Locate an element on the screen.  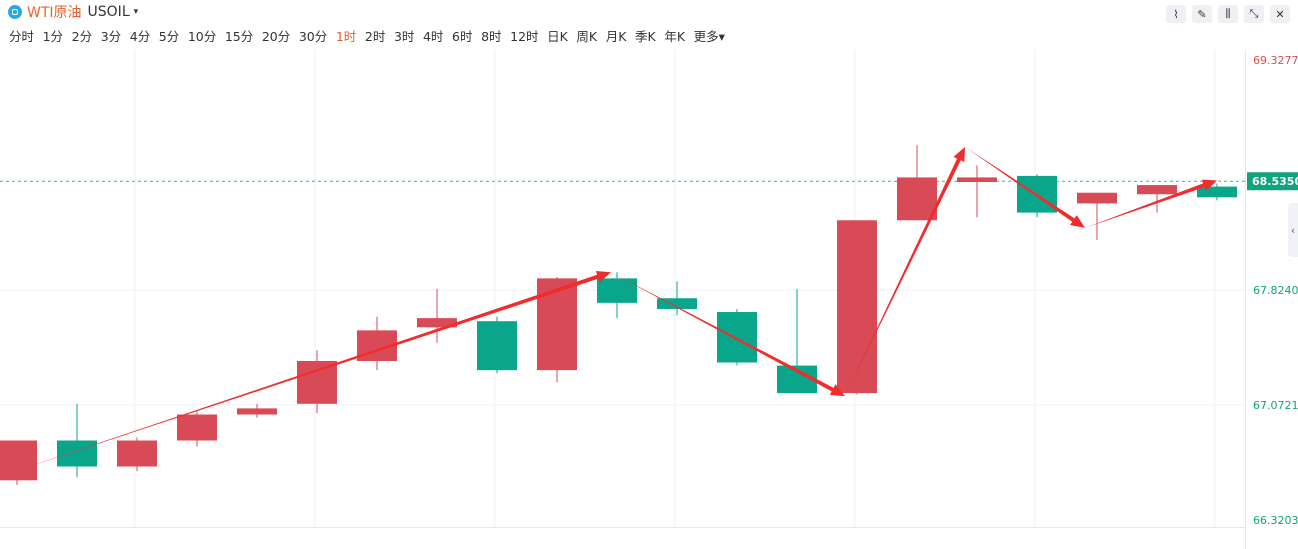
period-tab: 8时 is located at coordinates (491, 36).